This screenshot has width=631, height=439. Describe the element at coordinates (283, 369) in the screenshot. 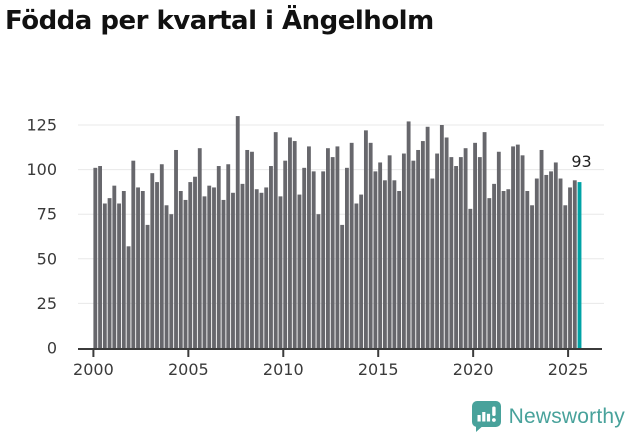

I see `x-axis-tick-label: 2010` at that location.